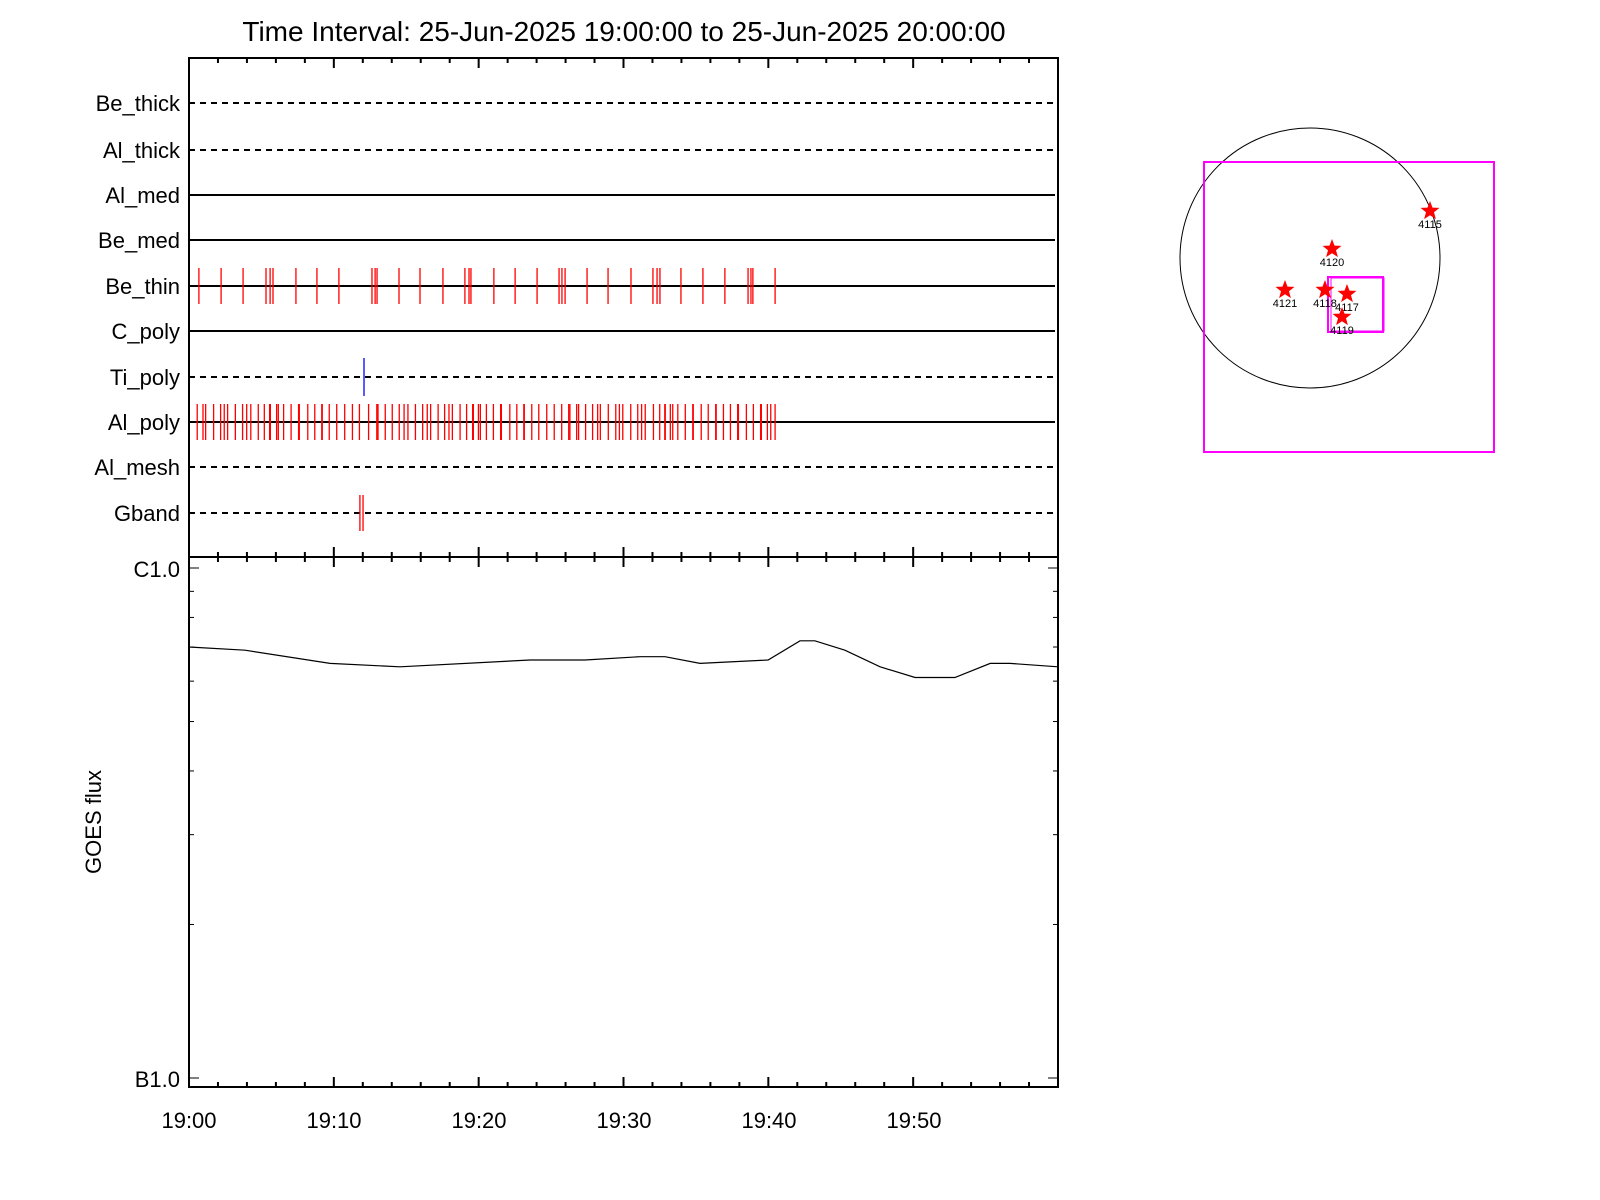 This screenshot has height=1200, width=1600. Describe the element at coordinates (142, 195) in the screenshot. I see `channel-label: Al_med` at that location.